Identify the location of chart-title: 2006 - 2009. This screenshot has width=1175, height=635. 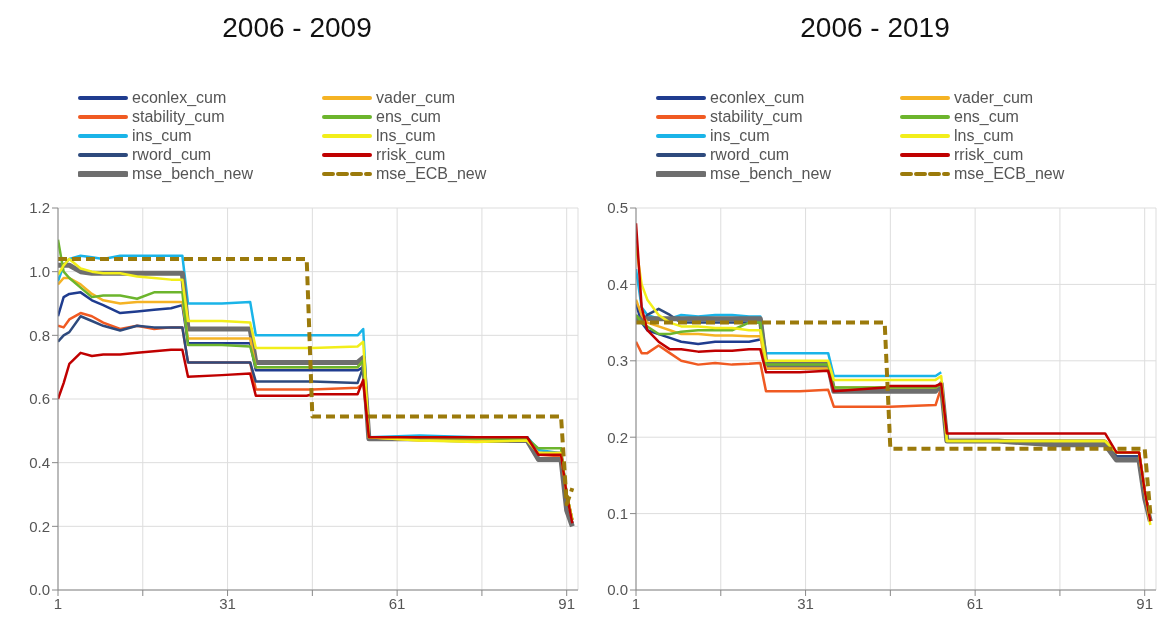
(297, 28).